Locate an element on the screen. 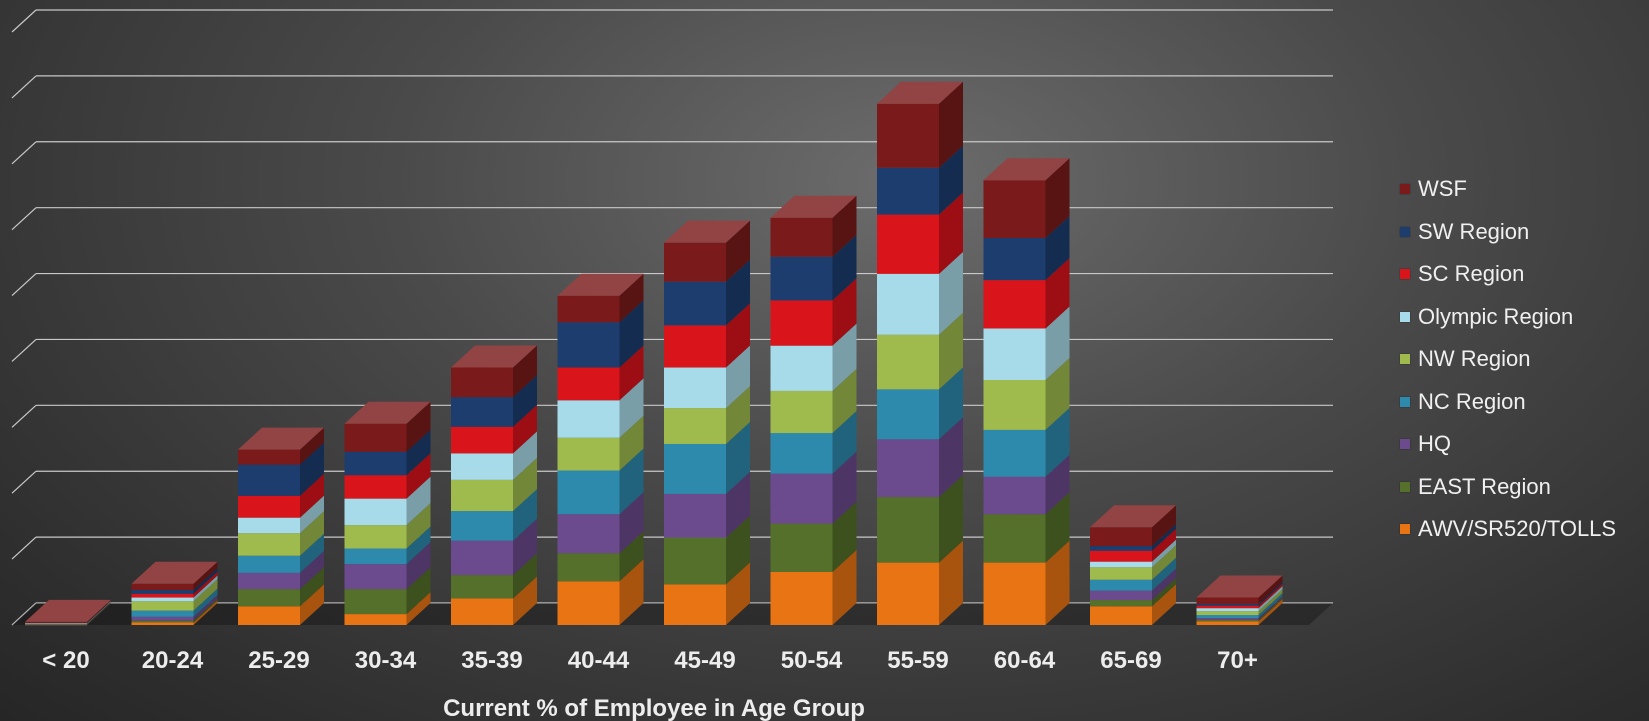 This screenshot has height=721, width=1649. bar-stack-70+ is located at coordinates (1239, 600).